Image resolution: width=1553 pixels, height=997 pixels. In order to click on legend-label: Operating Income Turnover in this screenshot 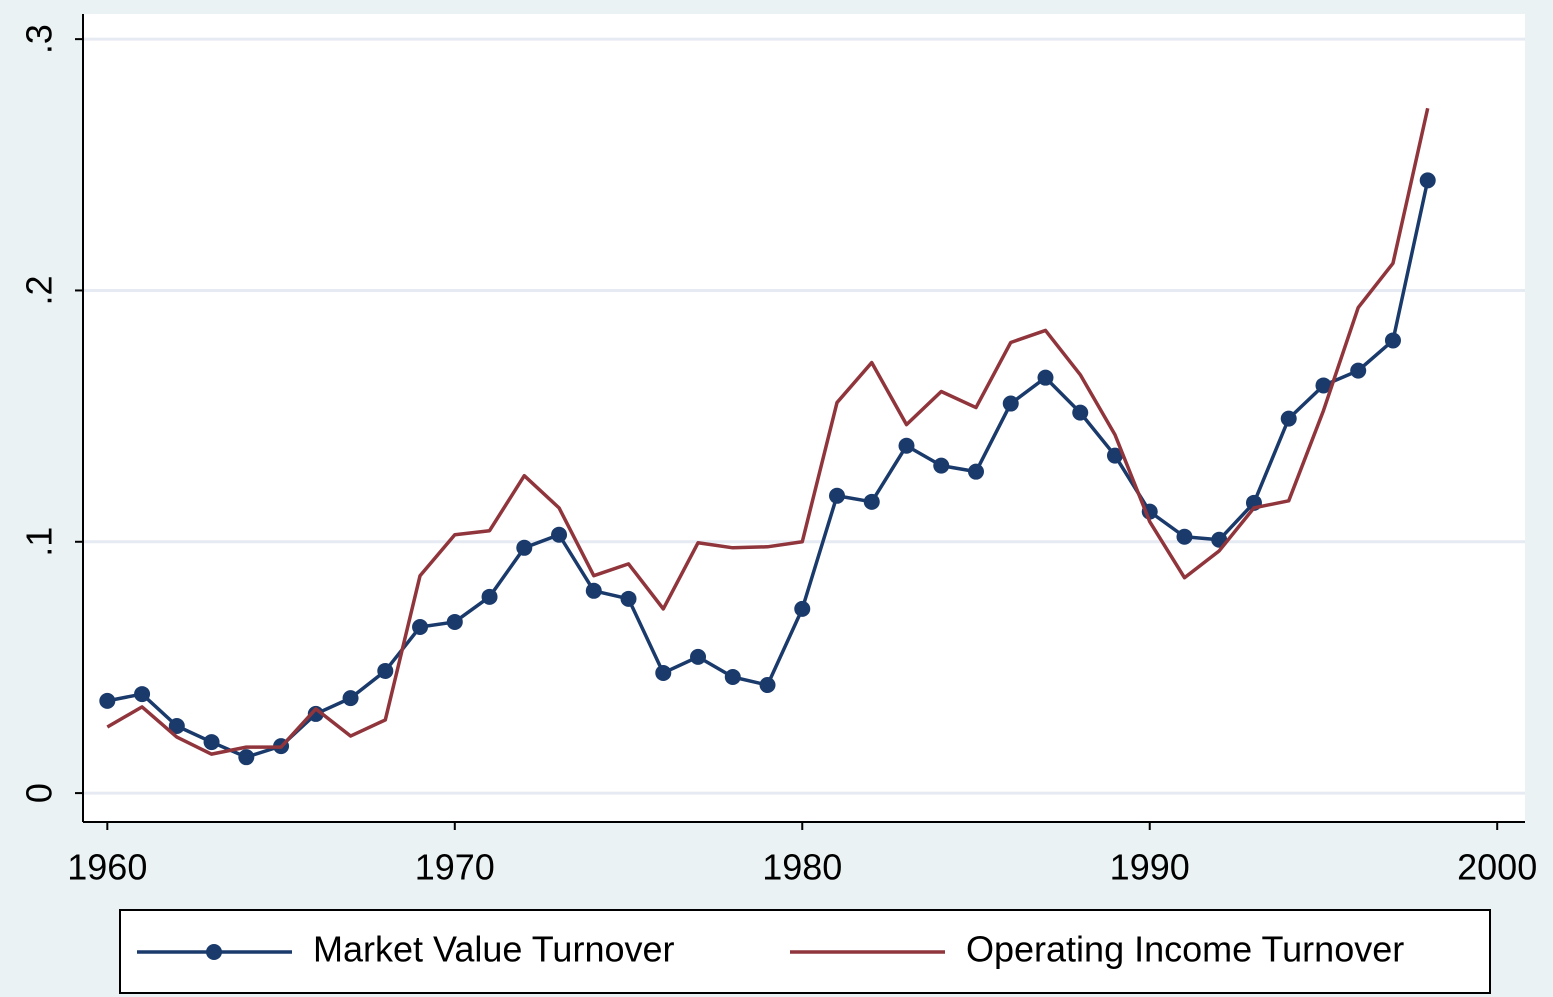, I will do `click(1185, 949)`.